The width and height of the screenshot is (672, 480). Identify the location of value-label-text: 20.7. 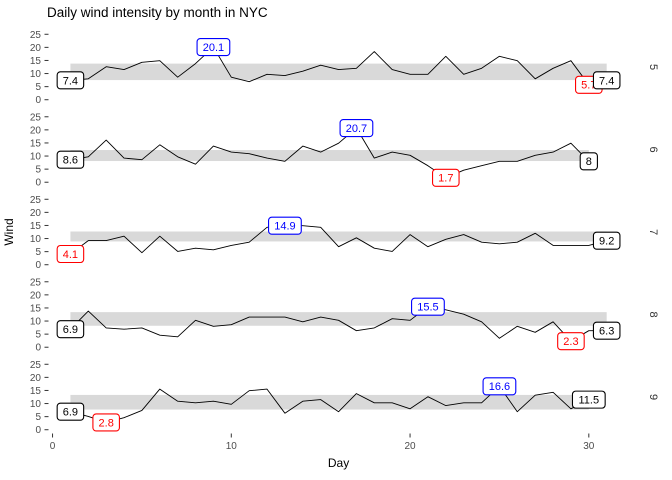
(356, 129).